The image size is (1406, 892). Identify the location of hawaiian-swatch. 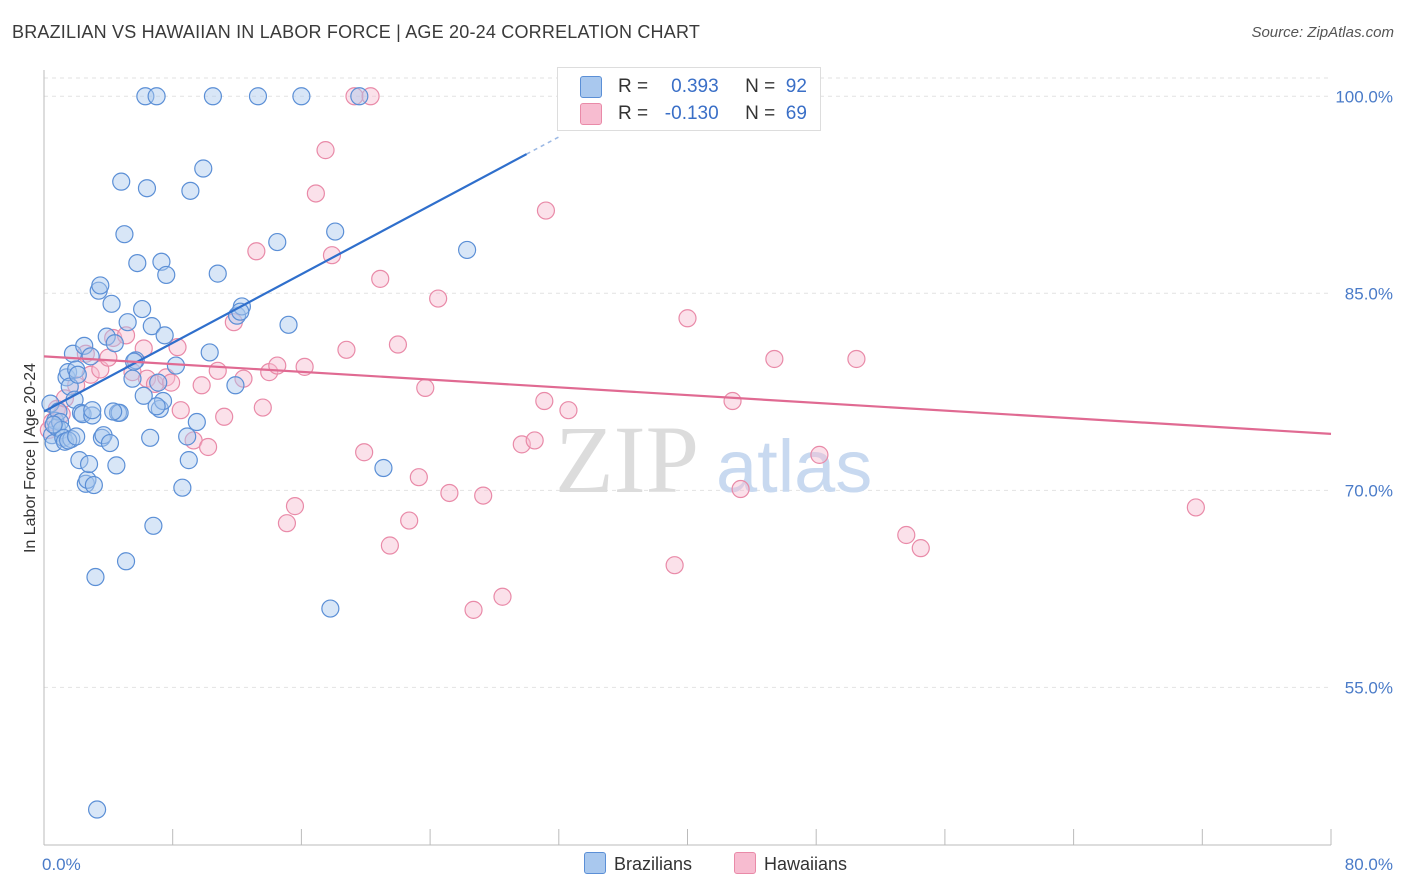
(591, 114).